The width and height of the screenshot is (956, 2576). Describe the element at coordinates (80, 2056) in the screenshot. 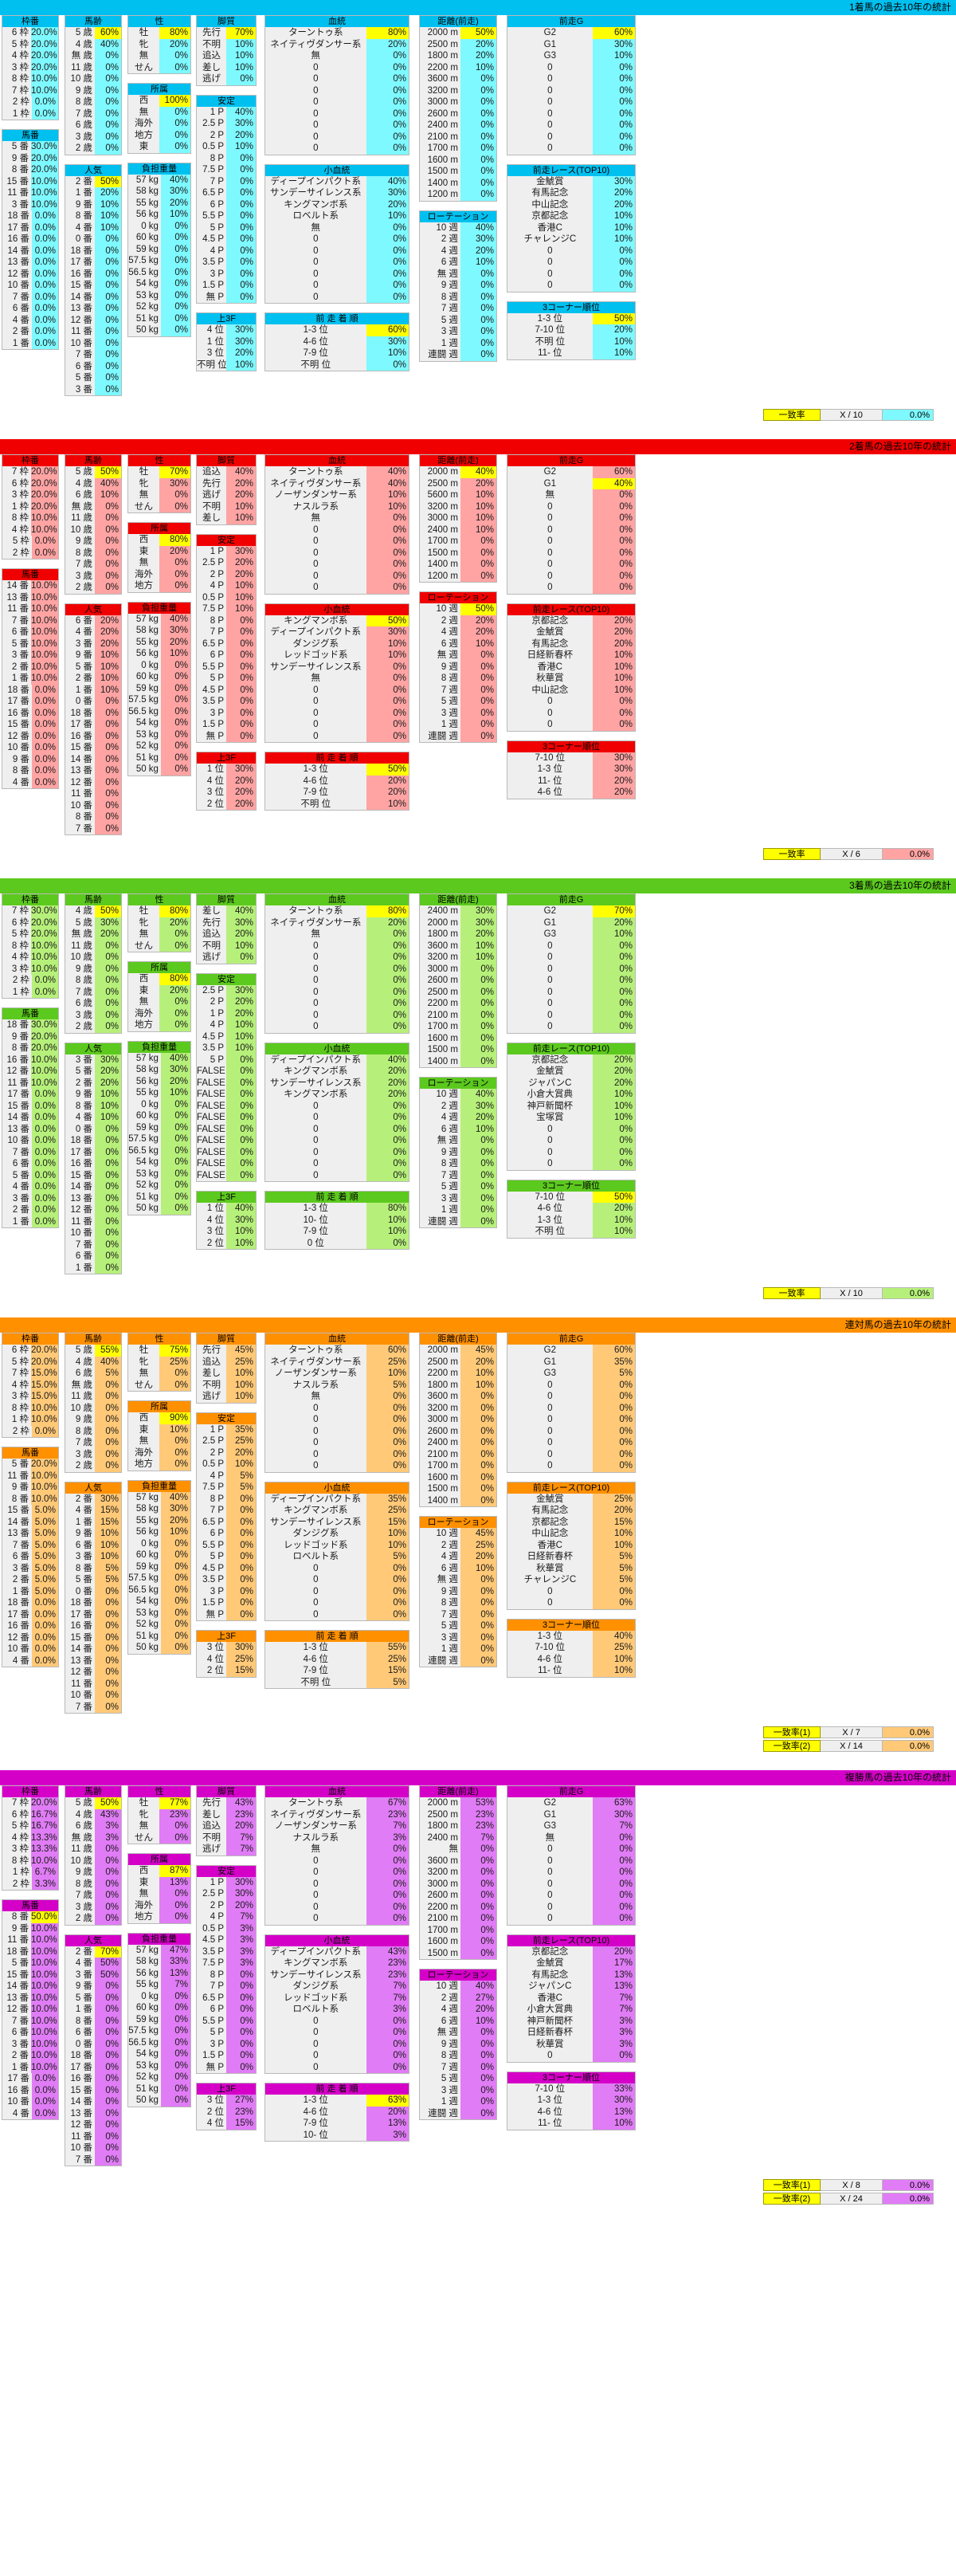

I see `stat-row-label: 18 番` at that location.